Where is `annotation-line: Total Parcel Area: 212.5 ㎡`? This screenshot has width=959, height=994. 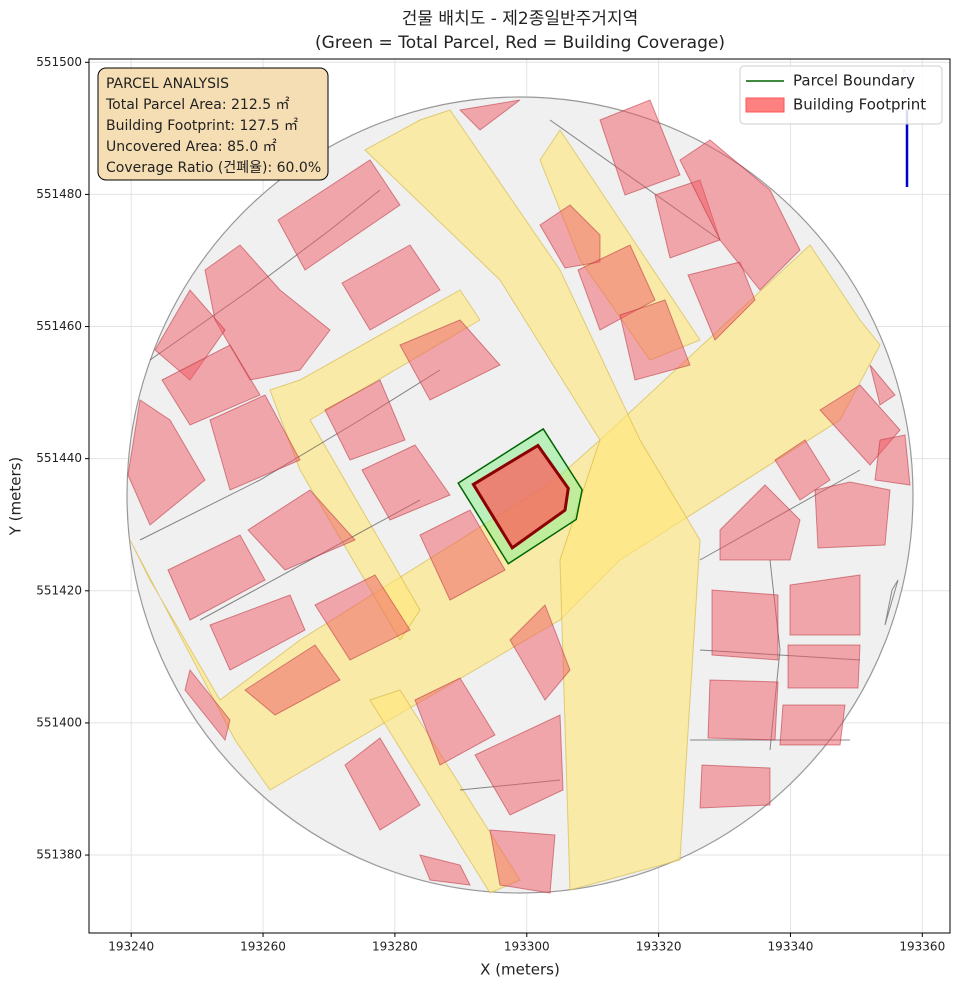 annotation-line: Total Parcel Area: 212.5 ㎡ is located at coordinates (197, 105).